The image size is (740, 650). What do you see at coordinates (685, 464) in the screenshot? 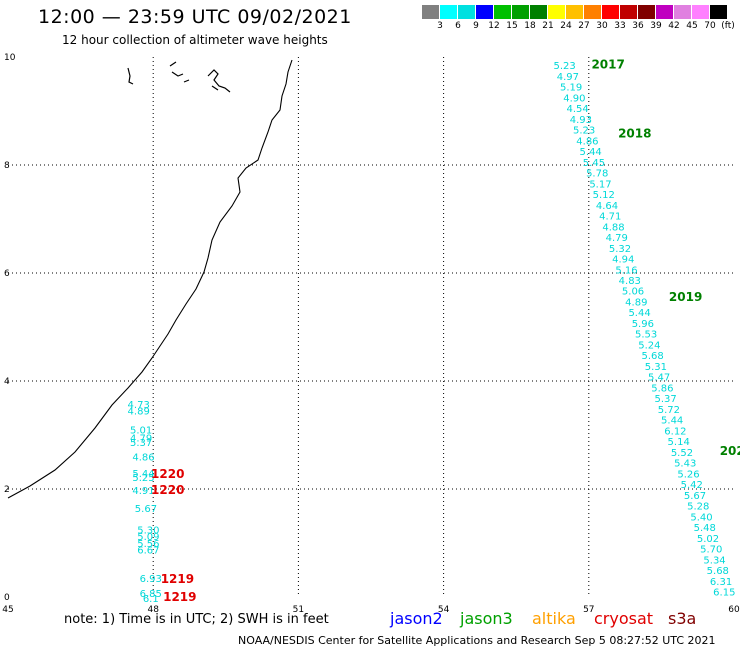
I see `wave-height-label: 5.43` at bounding box center [685, 464].